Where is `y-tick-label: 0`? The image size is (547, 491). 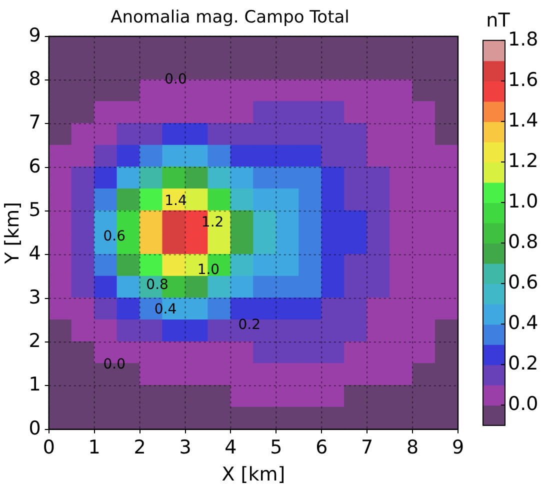
y-tick-label: 0 is located at coordinates (34, 428).